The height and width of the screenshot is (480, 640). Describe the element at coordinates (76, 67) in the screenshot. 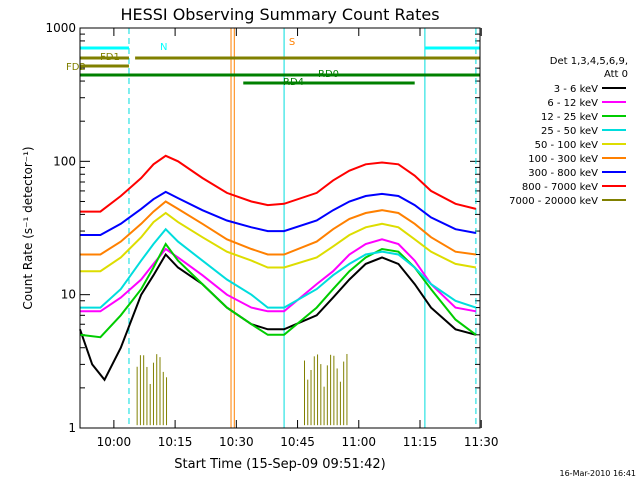

I see `mode-bar-label: FD2` at that location.